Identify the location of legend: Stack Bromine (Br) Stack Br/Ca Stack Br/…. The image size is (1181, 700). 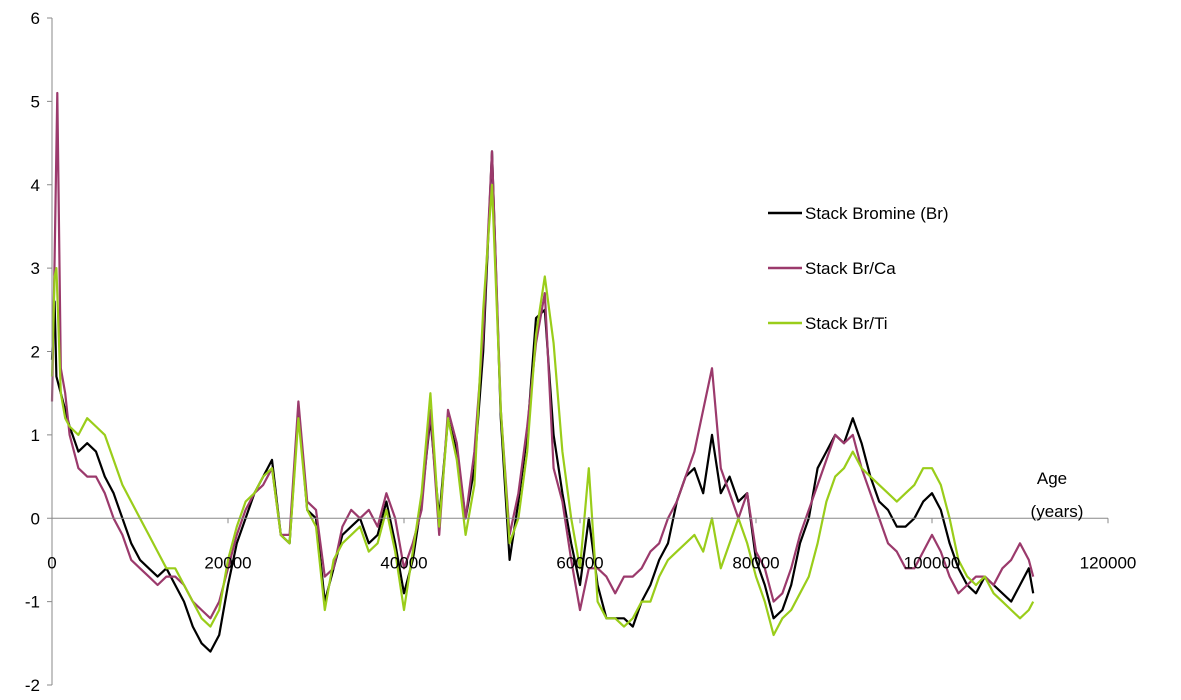
(858, 268).